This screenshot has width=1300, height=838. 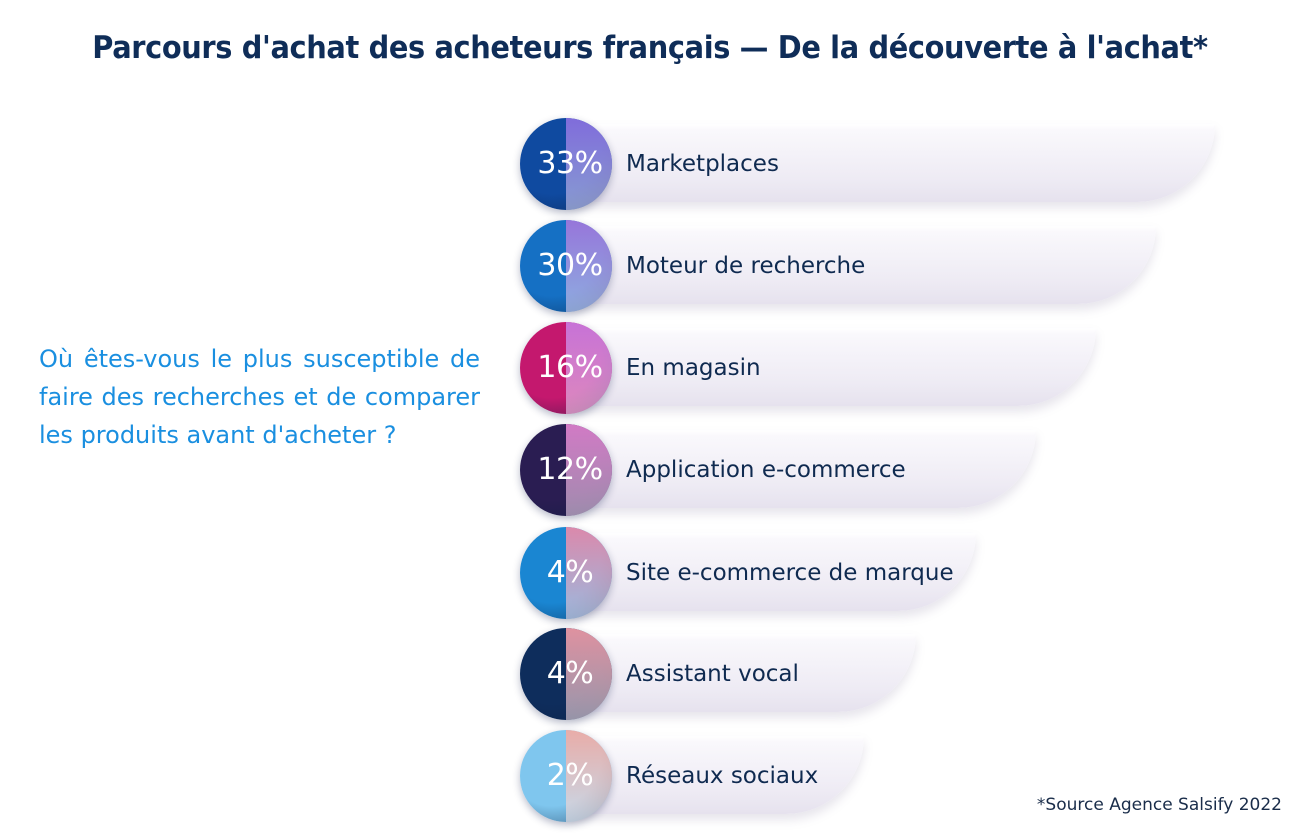 I want to click on chart-row: 30% Moteur de recherche, so click(x=843, y=266).